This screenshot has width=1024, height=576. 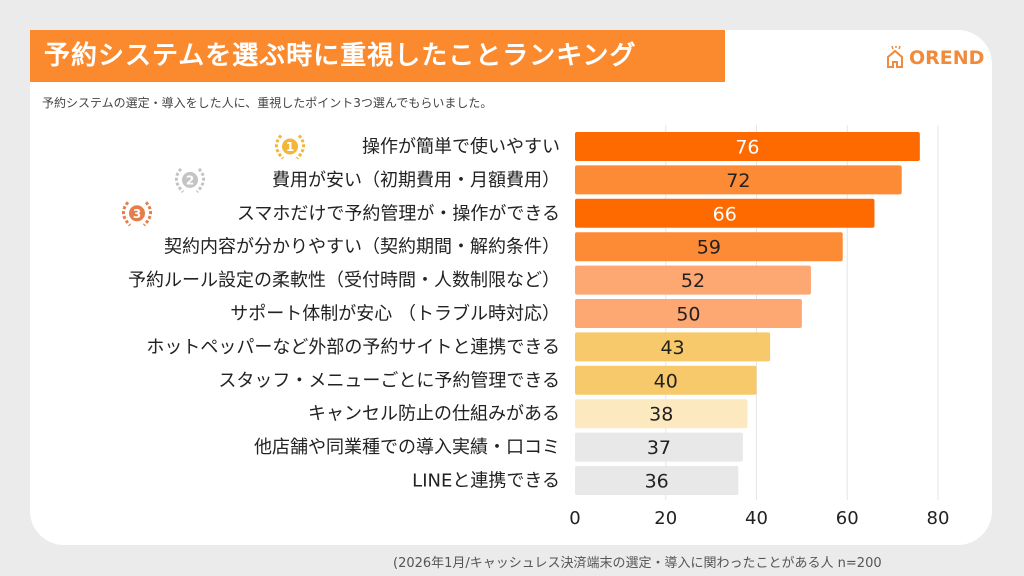 What do you see at coordinates (486, 481) in the screenshot?
I see `category-label: LINEと連携できる` at bounding box center [486, 481].